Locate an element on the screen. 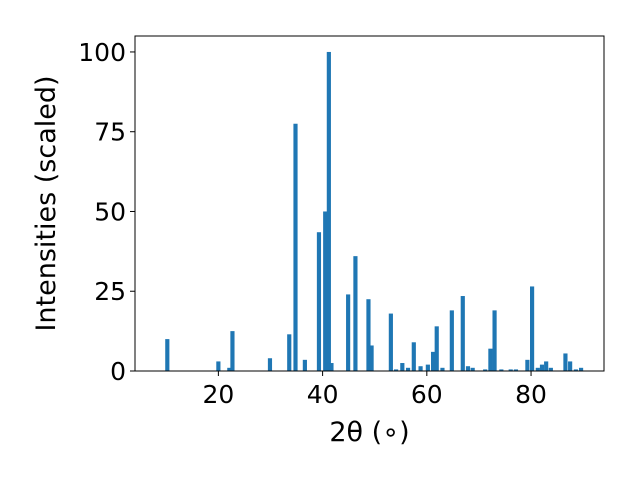  x-axis-label: 2θ (∘) is located at coordinates (369, 432).